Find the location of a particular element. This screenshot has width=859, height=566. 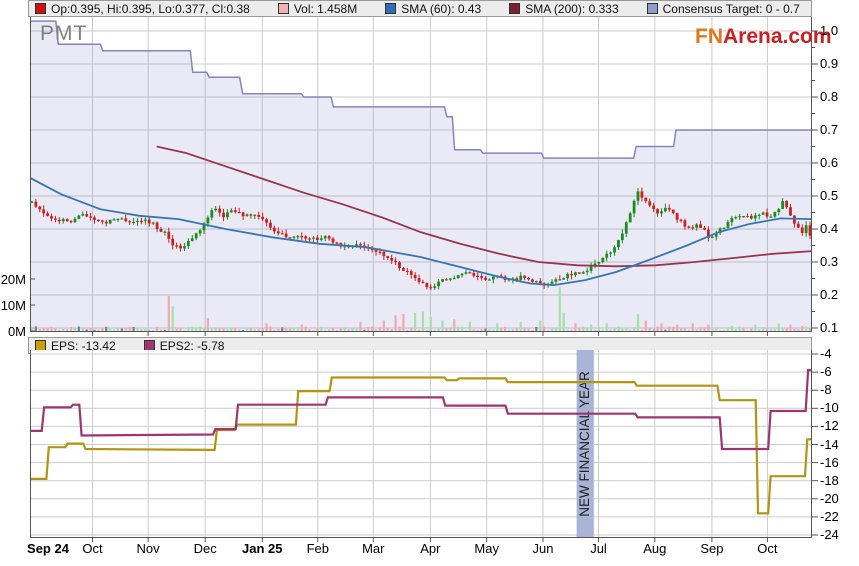

price-axis-tick: 0.2 is located at coordinates (829, 294).